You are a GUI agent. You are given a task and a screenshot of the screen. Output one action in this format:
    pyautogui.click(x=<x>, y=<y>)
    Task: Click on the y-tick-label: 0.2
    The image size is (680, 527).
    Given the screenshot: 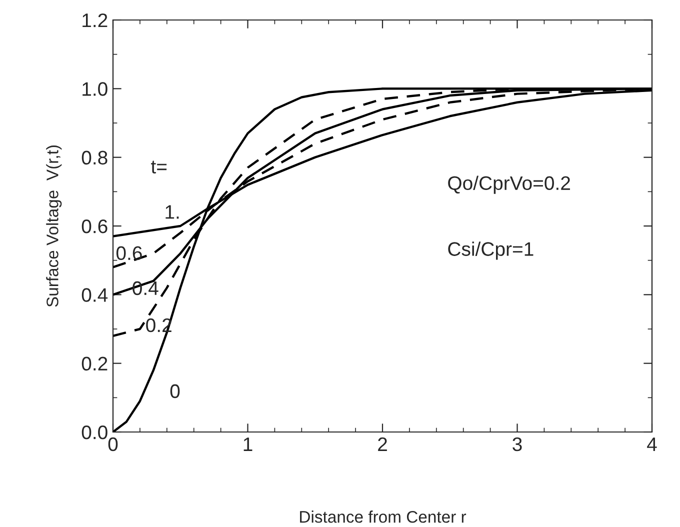 What is the action you would take?
    pyautogui.click(x=95, y=363)
    